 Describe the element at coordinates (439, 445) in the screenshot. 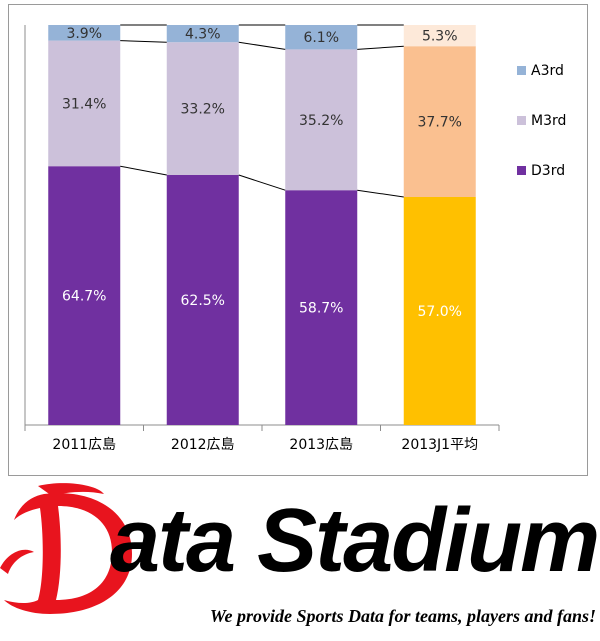

I see `x-tick-label: 2013J1平均` at that location.